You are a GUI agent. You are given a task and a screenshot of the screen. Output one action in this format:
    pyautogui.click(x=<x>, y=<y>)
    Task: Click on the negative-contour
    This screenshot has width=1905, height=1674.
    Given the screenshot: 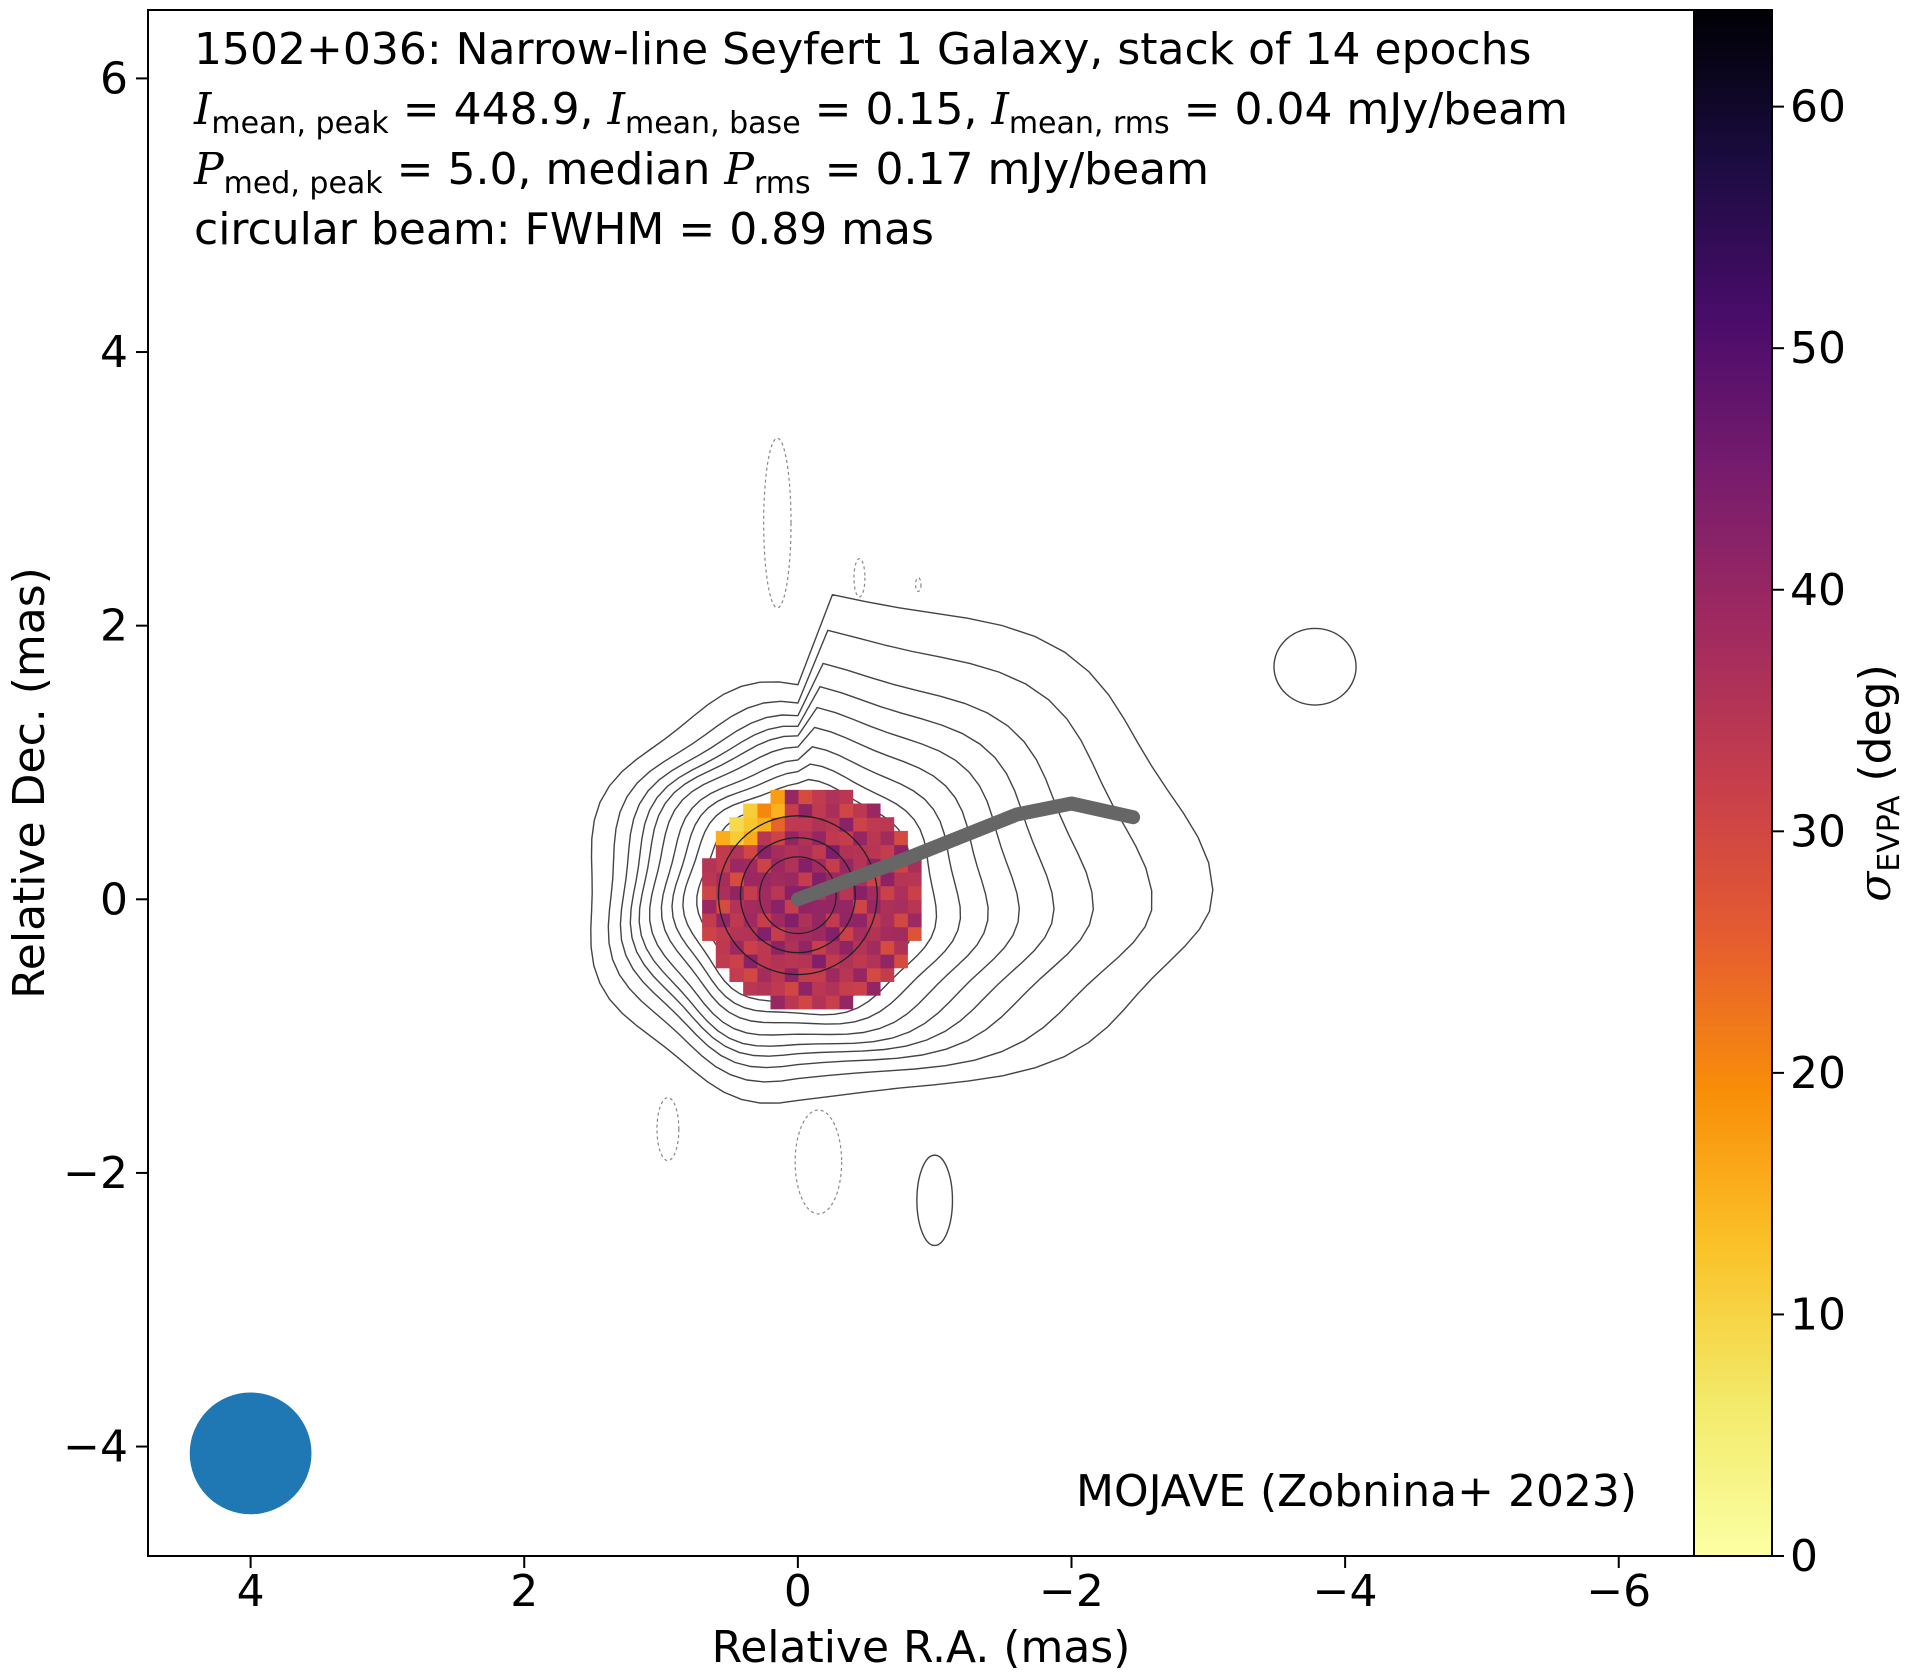 What is the action you would take?
    pyautogui.click(x=918, y=585)
    